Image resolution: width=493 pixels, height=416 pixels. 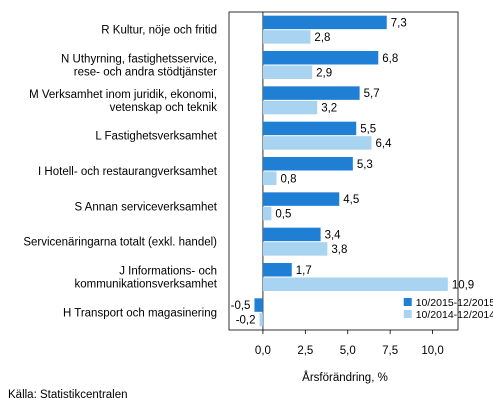 What do you see at coordinates (246, 321) in the screenshot?
I see `data-label: -0,2` at bounding box center [246, 321].